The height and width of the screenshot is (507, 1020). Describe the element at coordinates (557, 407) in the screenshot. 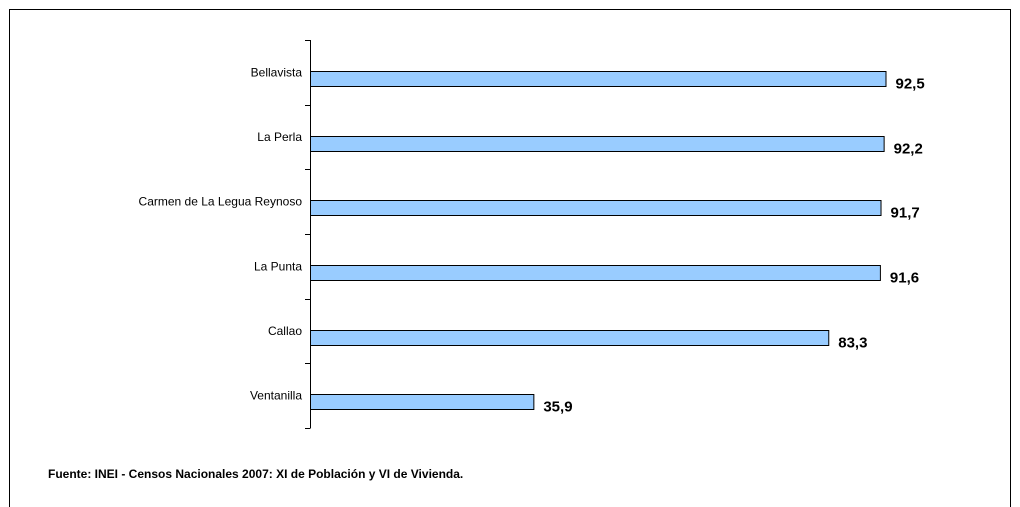

I see `data-label: 35,9` at that location.